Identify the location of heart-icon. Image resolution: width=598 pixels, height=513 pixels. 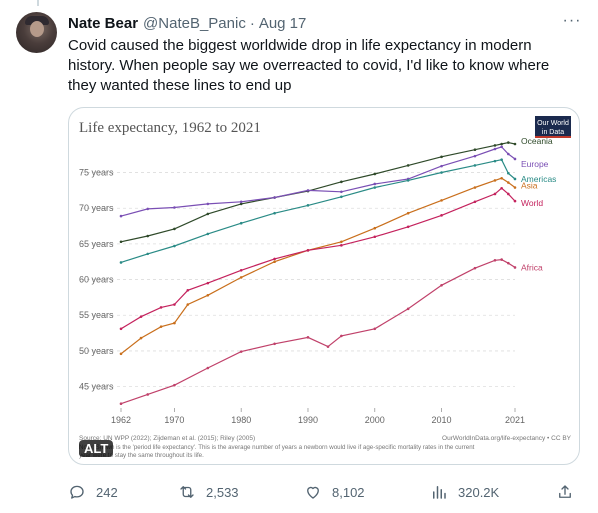
(313, 492).